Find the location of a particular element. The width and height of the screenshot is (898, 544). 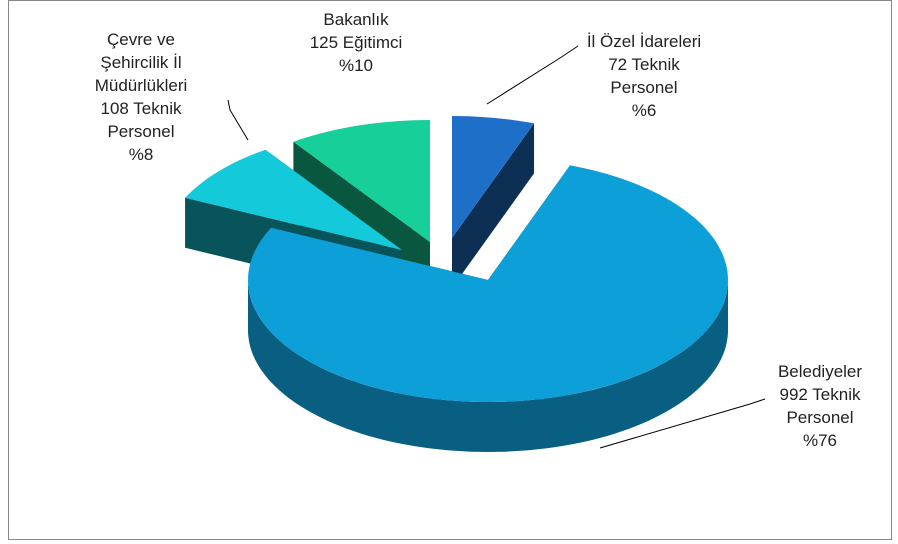

label-percent: %6 is located at coordinates (644, 110).